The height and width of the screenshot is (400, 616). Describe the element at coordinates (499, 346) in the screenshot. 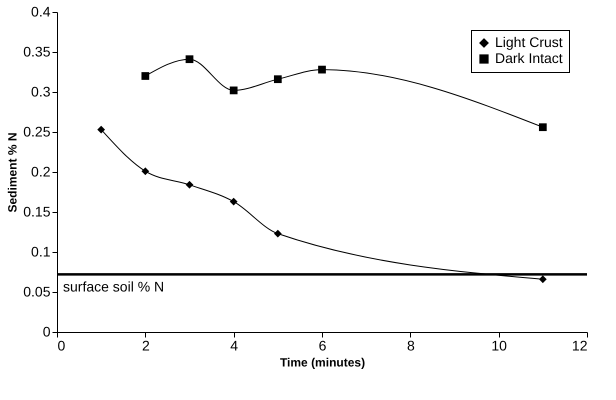

I see `x-tick-label: 10` at that location.